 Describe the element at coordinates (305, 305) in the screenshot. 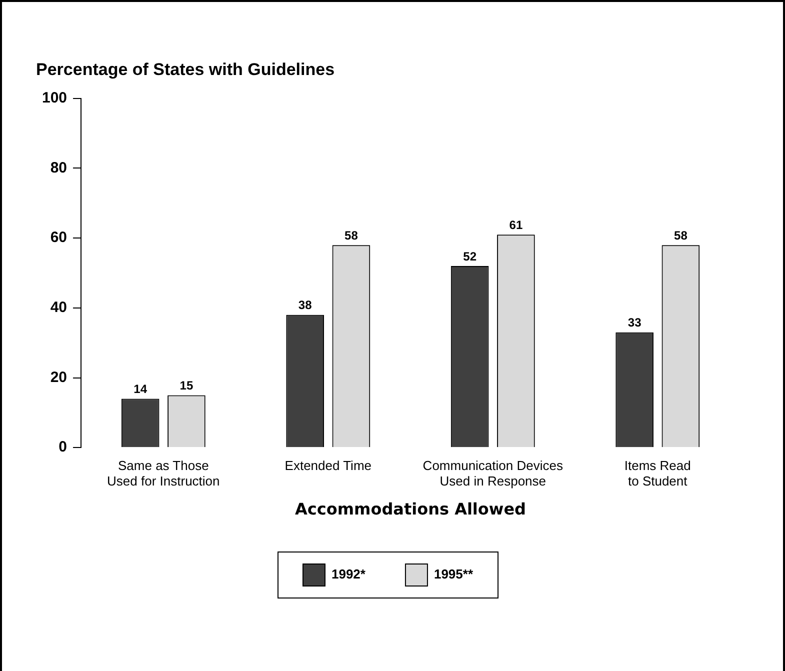

I see `data-label: 38` at that location.